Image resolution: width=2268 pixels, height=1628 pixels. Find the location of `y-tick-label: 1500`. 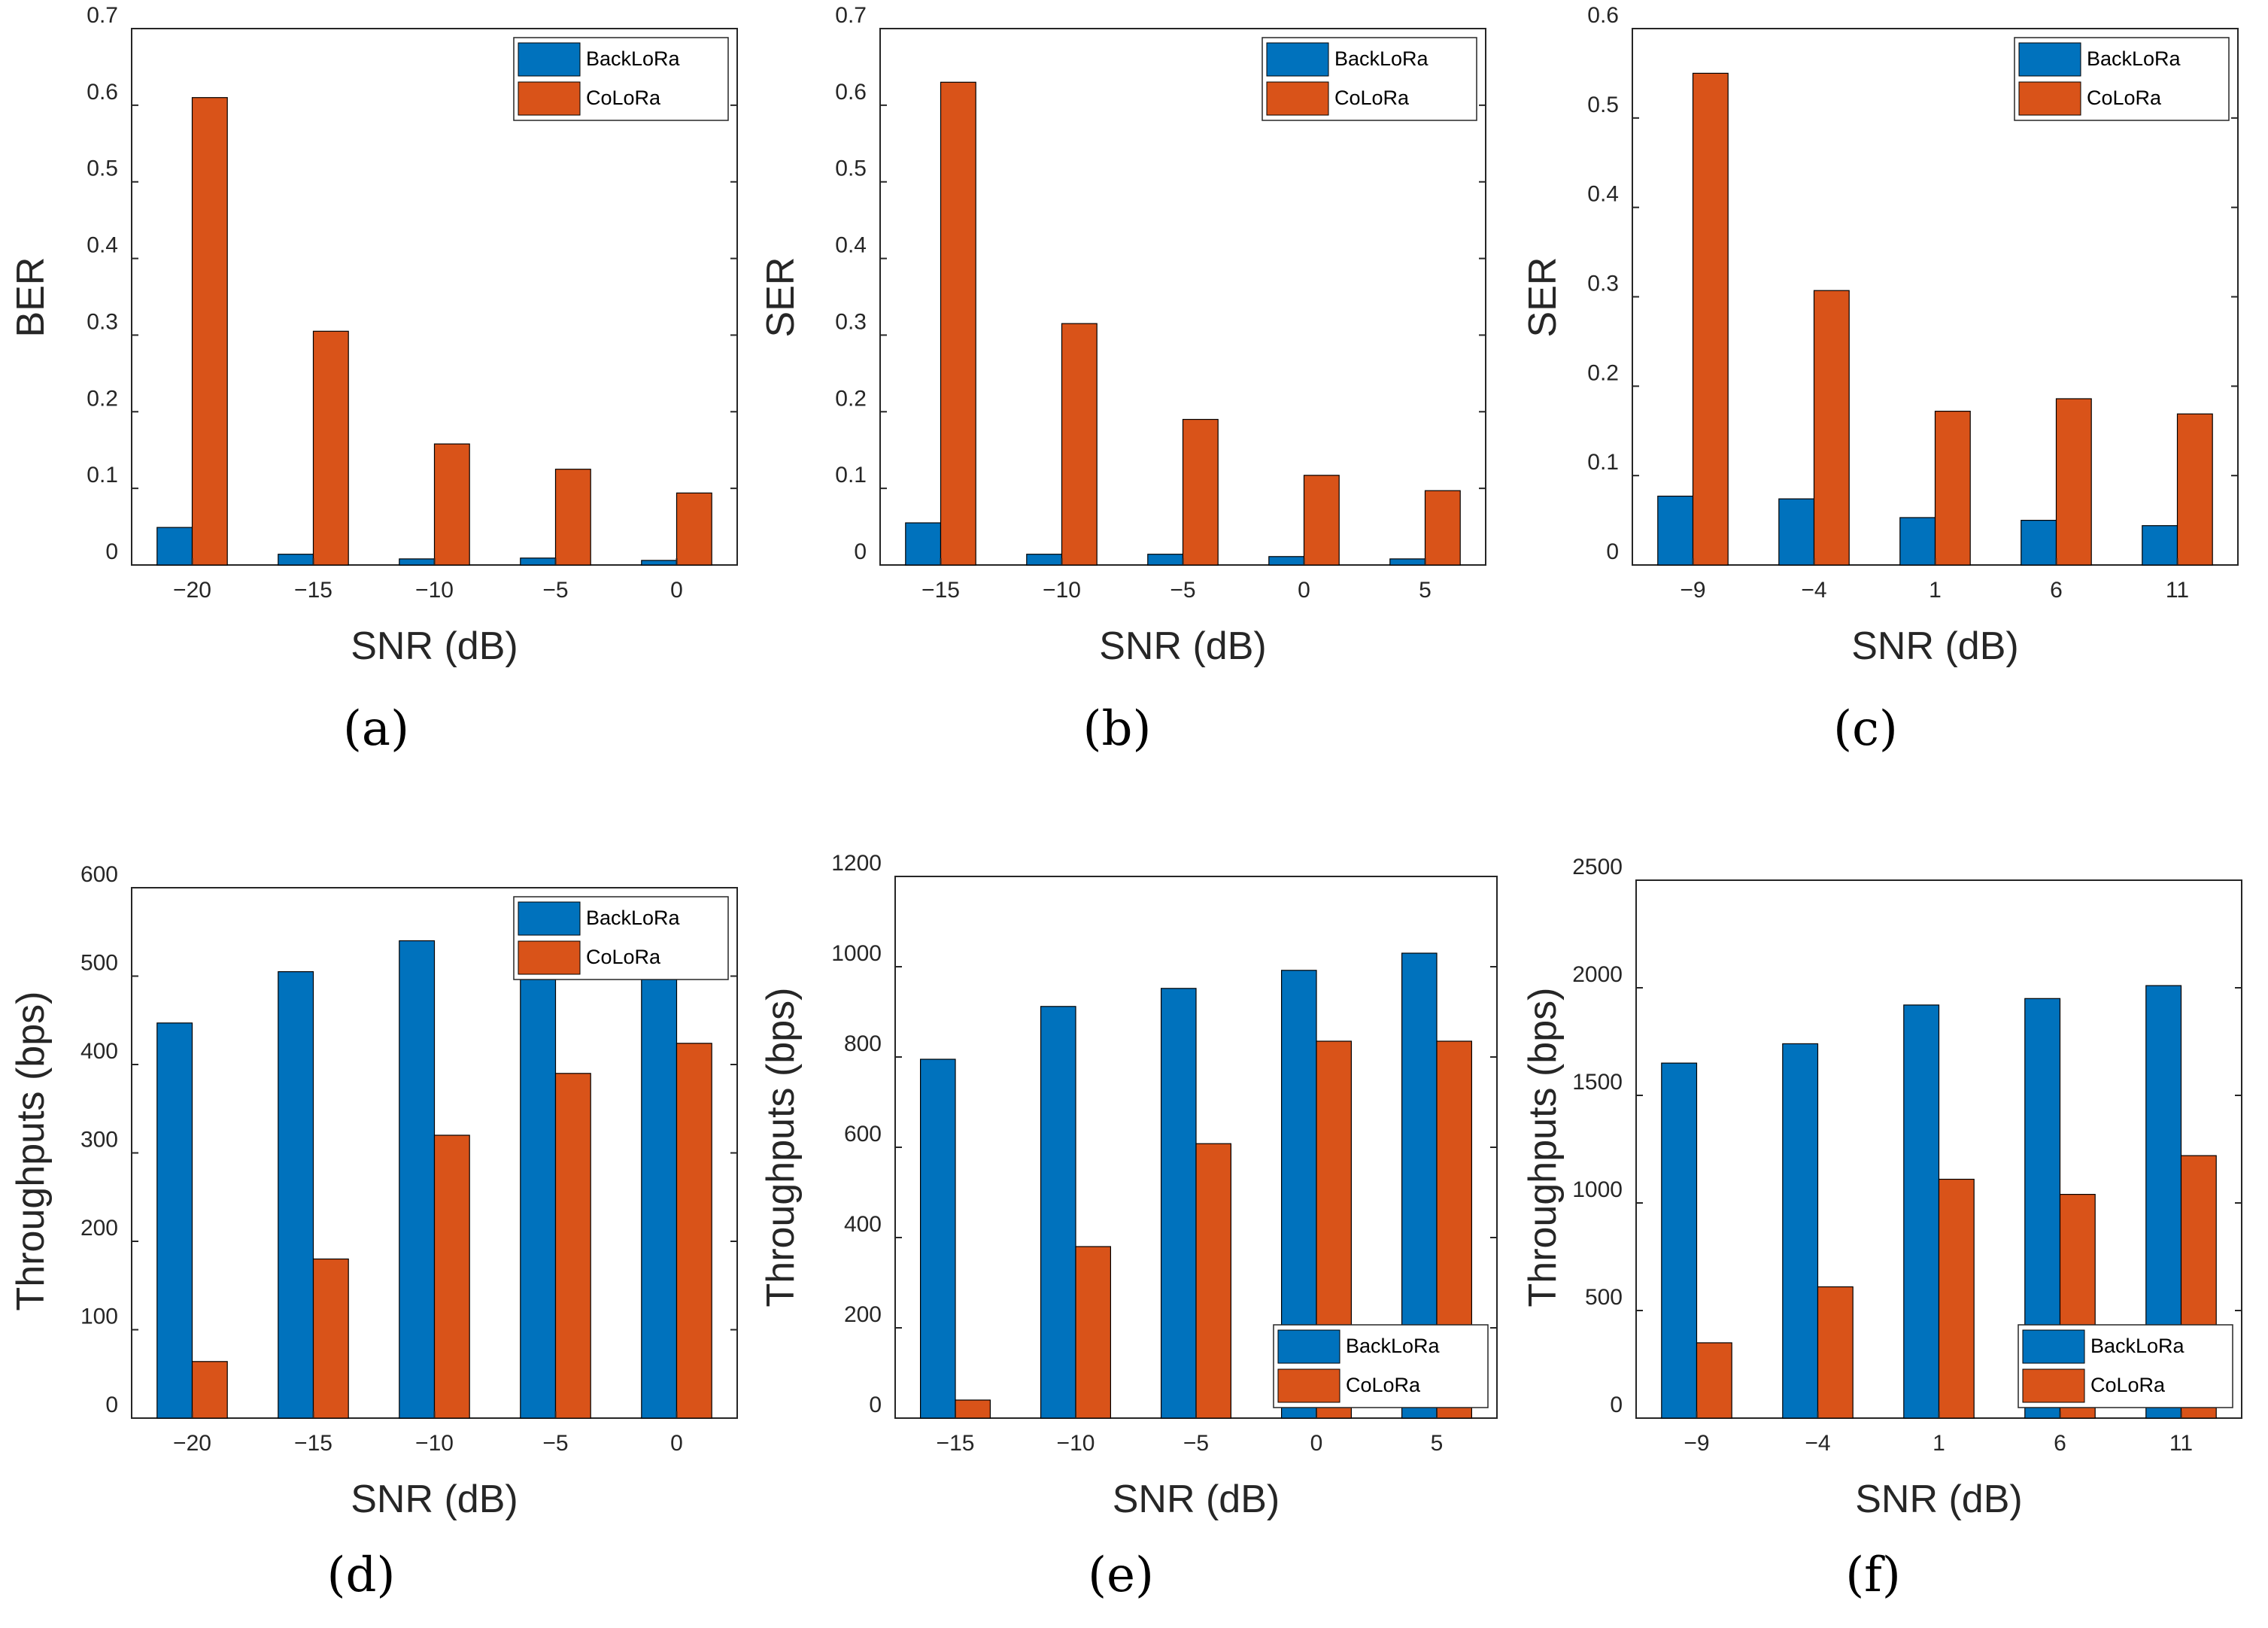

y-tick-label: 1500 is located at coordinates (1597, 1082).